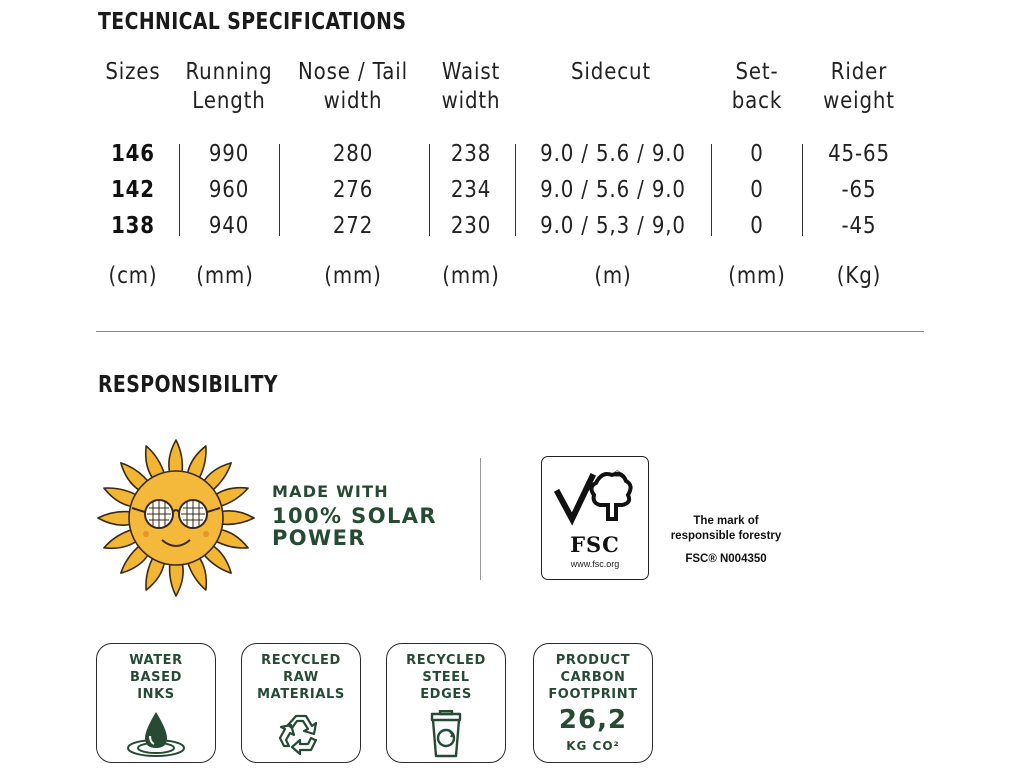  I want to click on badge-recycled-raw-materials: RECYCLED RAW MATERIALS, so click(301, 703).